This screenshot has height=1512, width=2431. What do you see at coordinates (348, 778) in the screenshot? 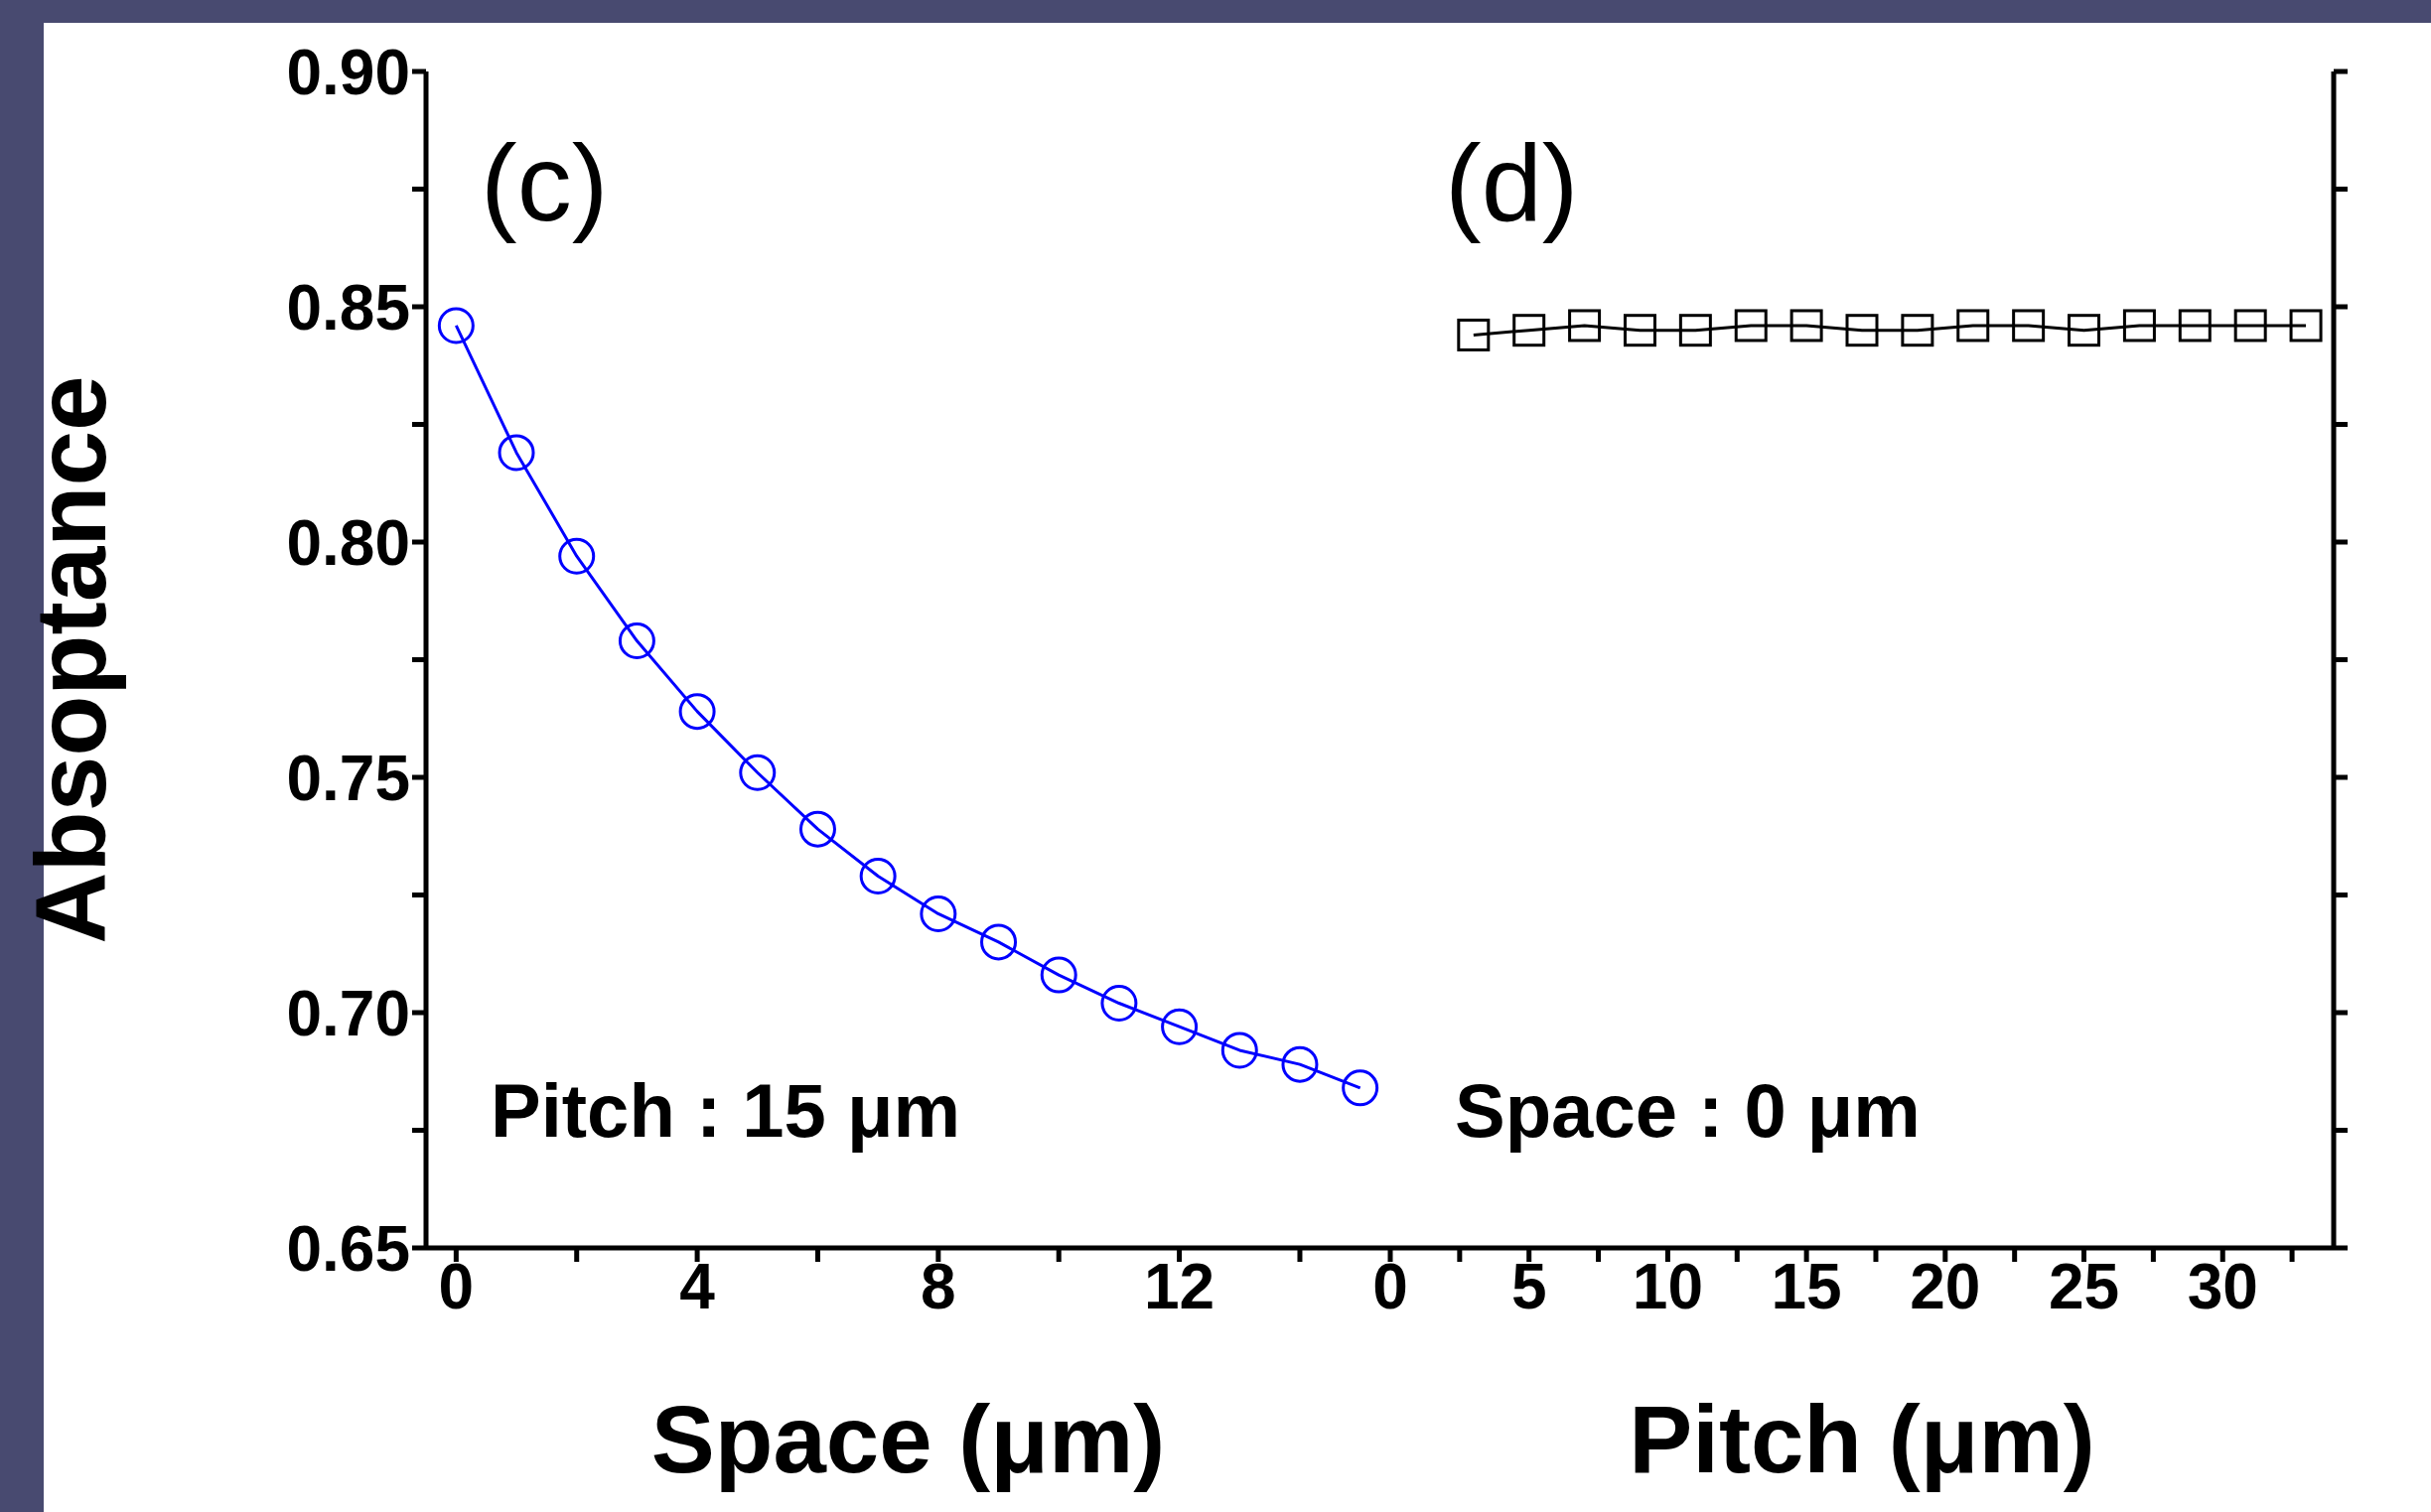
I see `y-tick-label: 0.75` at bounding box center [348, 778].